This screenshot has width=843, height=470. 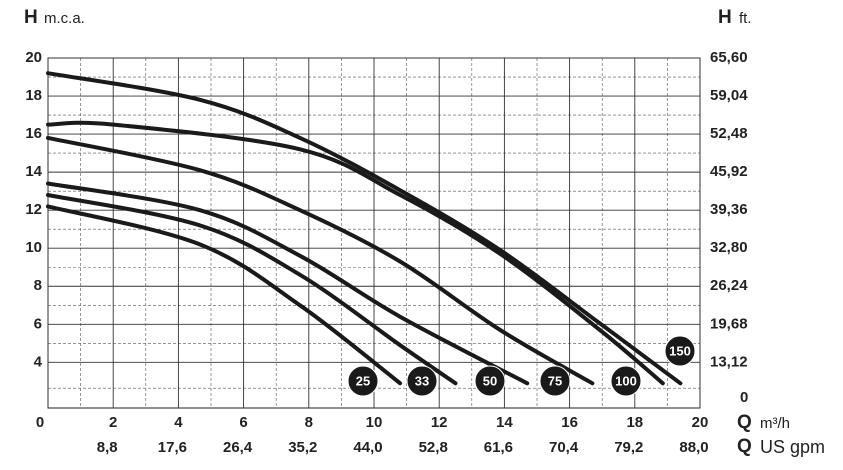 What do you see at coordinates (113, 422) in the screenshot?
I see `x-tick-label: 2` at bounding box center [113, 422].